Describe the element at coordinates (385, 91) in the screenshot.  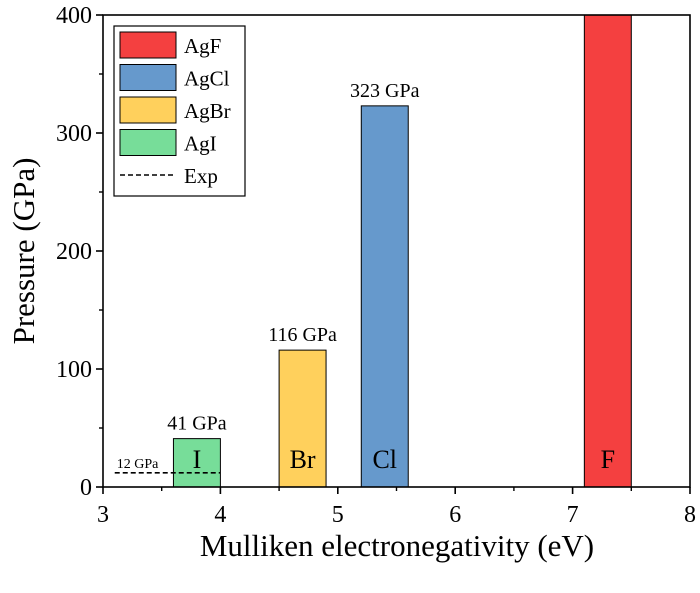
I see `bar-value-label-agcl: 323 GPa` at that location.